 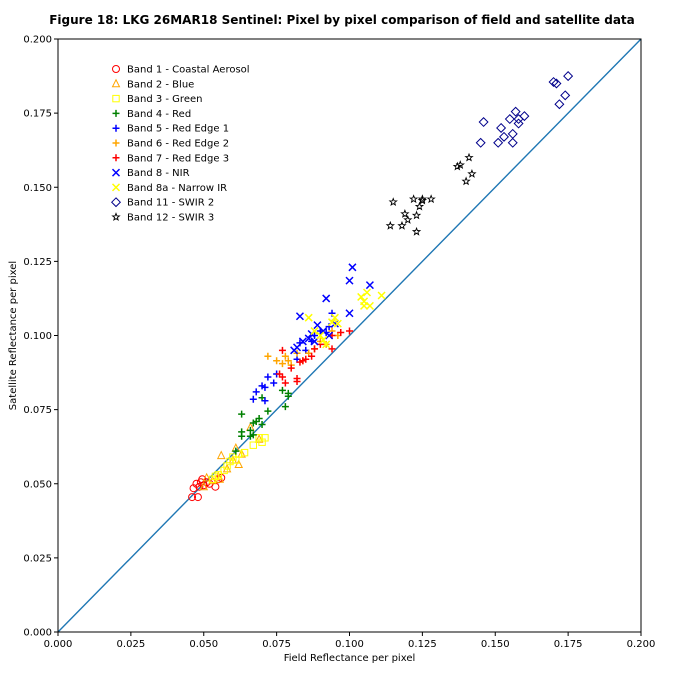 What do you see at coordinates (160, 84) in the screenshot?
I see `legend-label: Band 2 - Blue` at bounding box center [160, 84].